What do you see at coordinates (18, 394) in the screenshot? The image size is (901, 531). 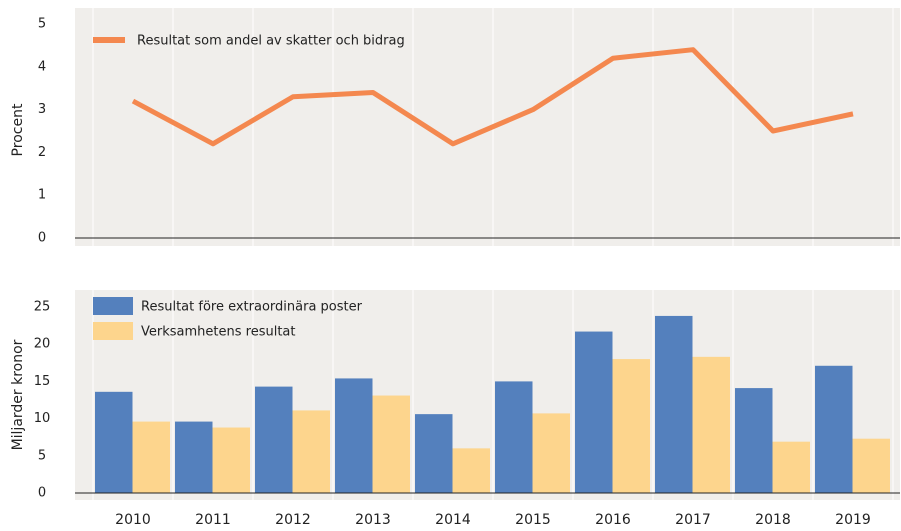 I see `y-axis-label: Miljarder kronor` at bounding box center [18, 394].